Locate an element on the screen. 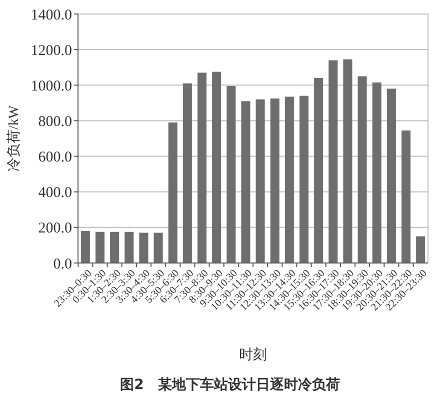 This screenshot has height=401, width=440. text: 图2 某地下车站设计日逐时冷负荷 is located at coordinates (230, 384).